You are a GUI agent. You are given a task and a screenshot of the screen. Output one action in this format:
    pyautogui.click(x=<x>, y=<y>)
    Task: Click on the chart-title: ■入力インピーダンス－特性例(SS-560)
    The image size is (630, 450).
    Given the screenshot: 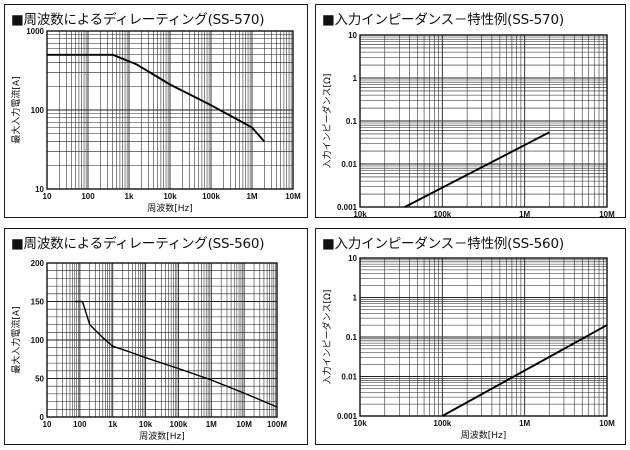 What is the action you would take?
    pyautogui.click(x=443, y=244)
    